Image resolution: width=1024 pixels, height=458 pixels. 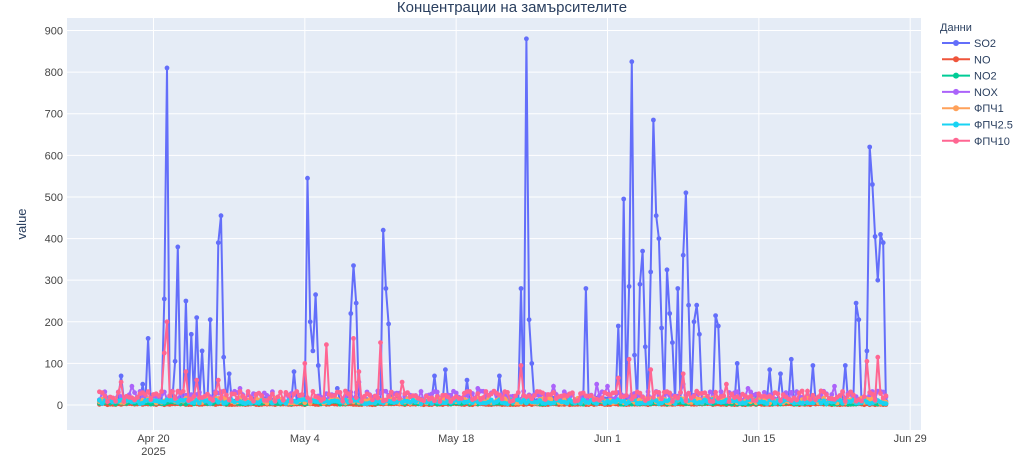 I want to click on legend-item-ФПЧ10: ФПЧ10, so click(x=976, y=142).